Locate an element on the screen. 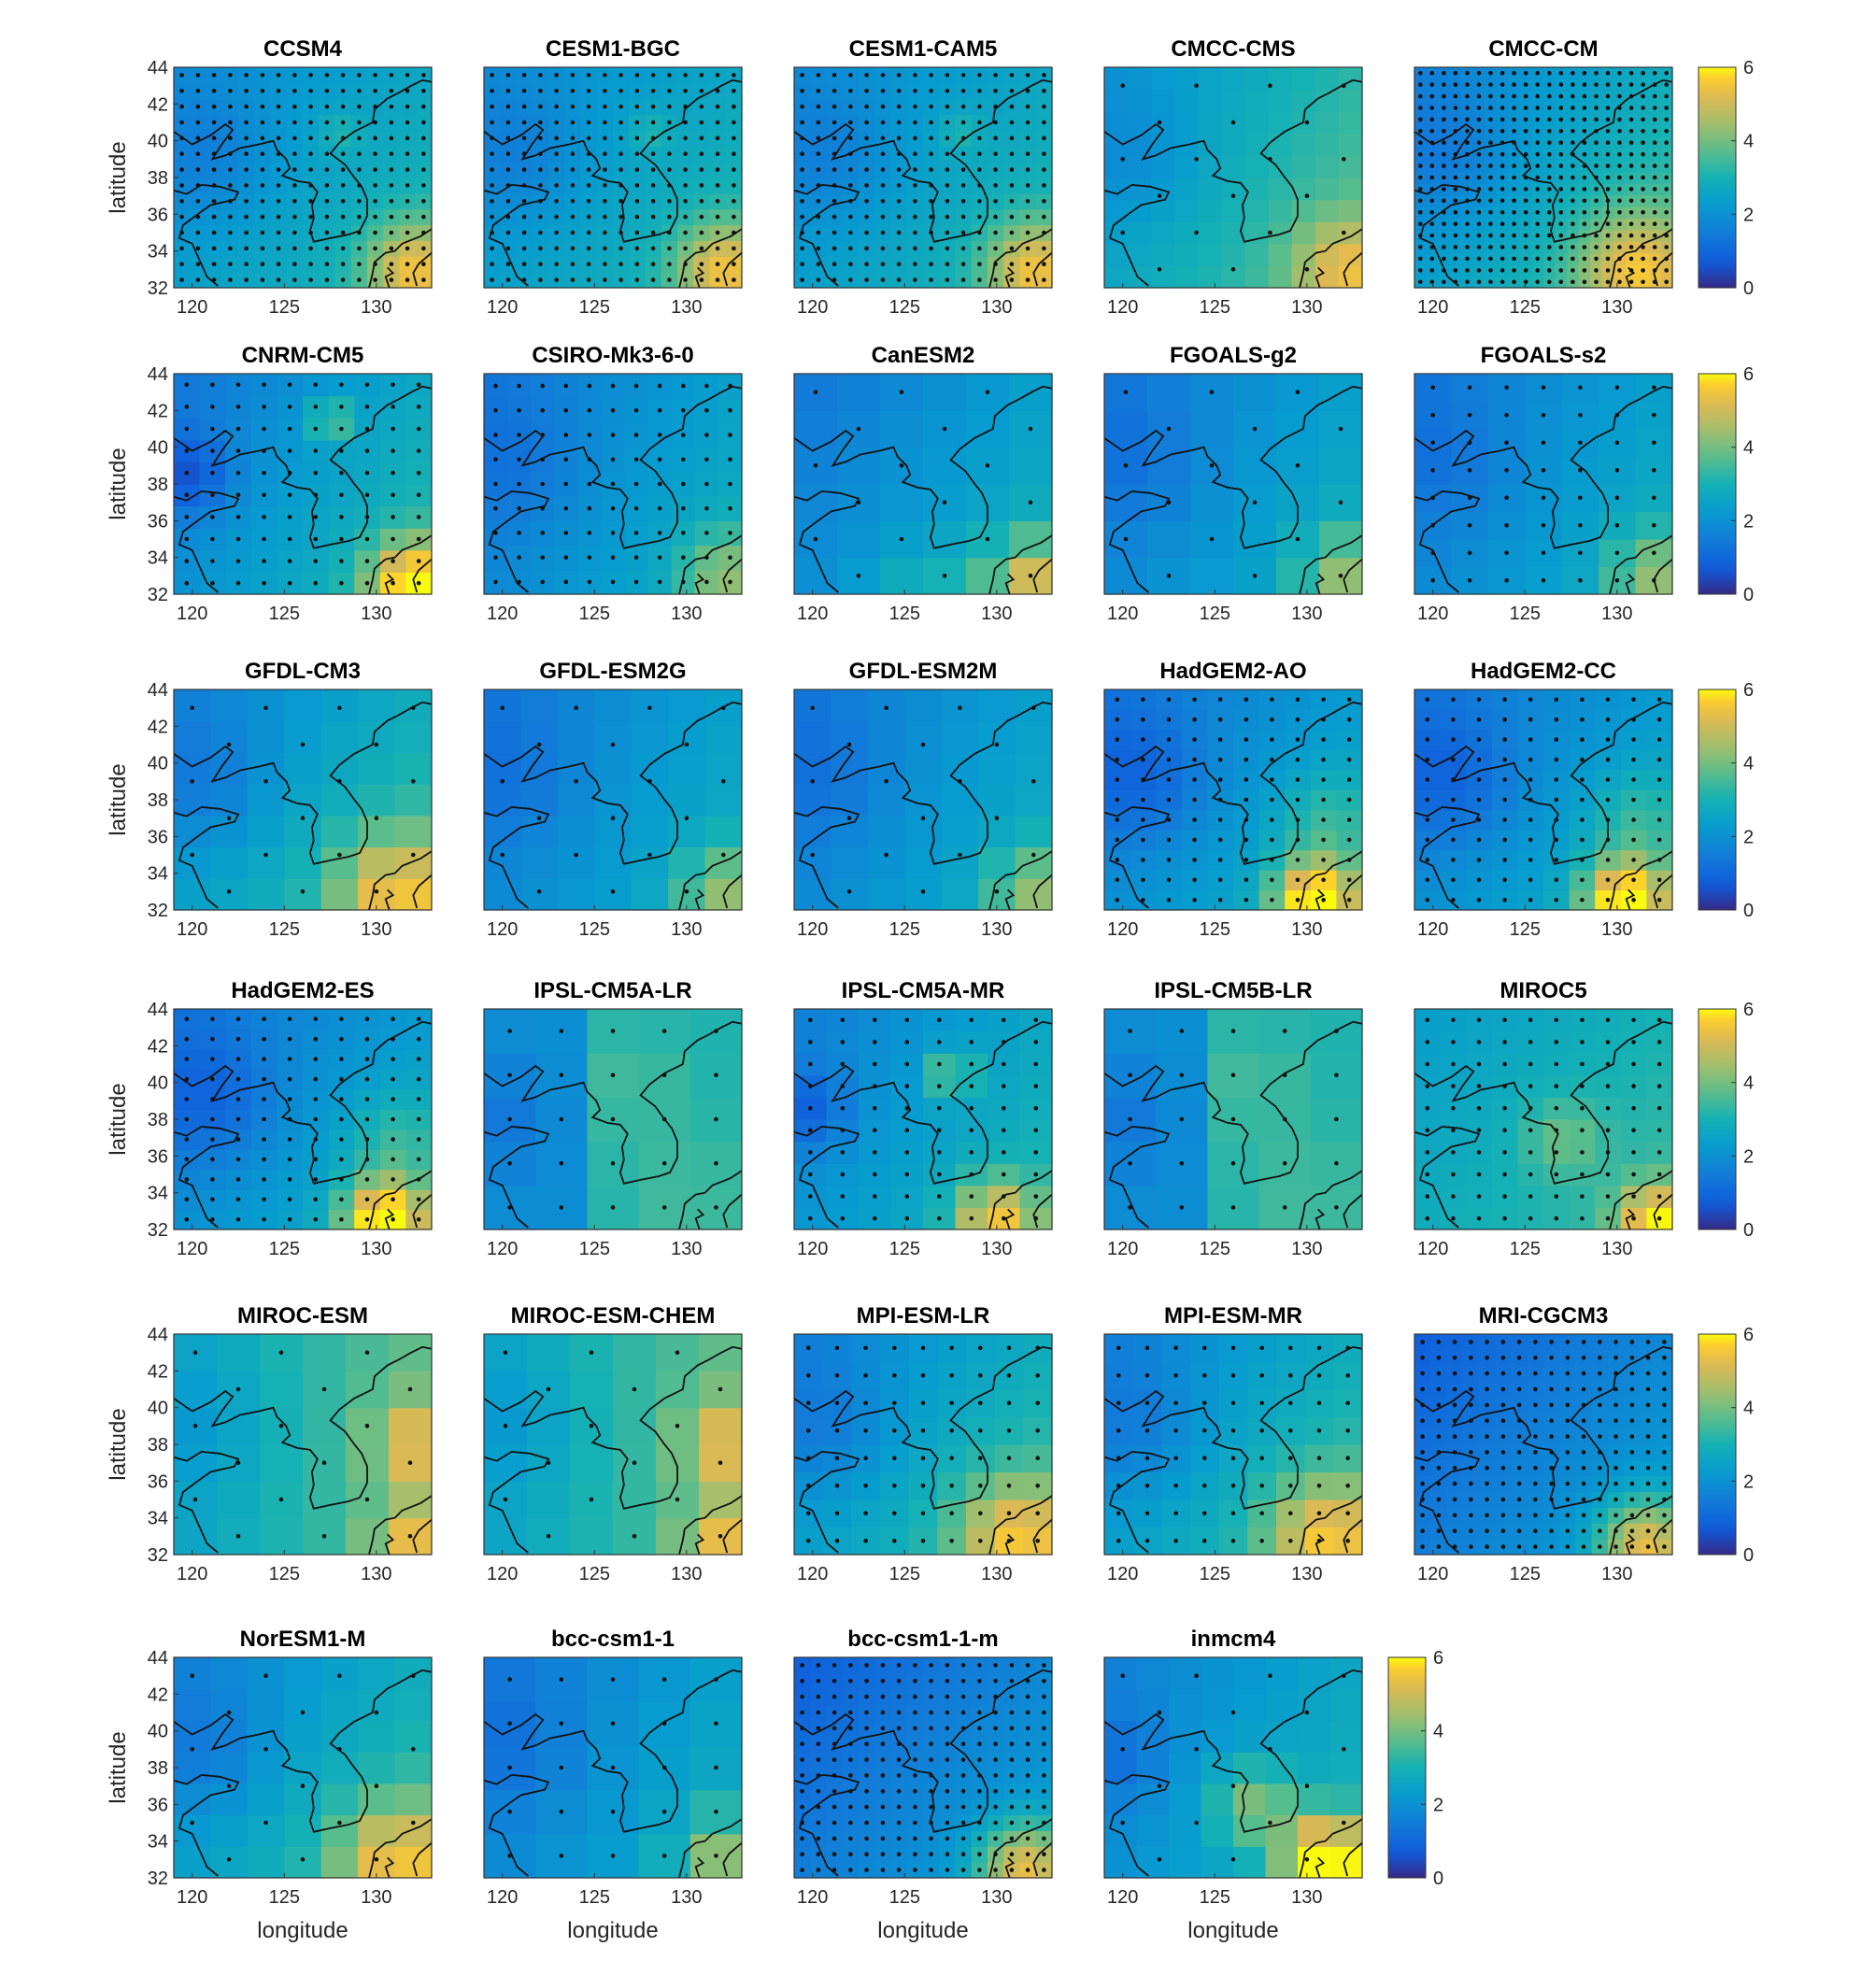 The height and width of the screenshot is (1975, 1876). x-tick-label: 130 is located at coordinates (1616, 307).